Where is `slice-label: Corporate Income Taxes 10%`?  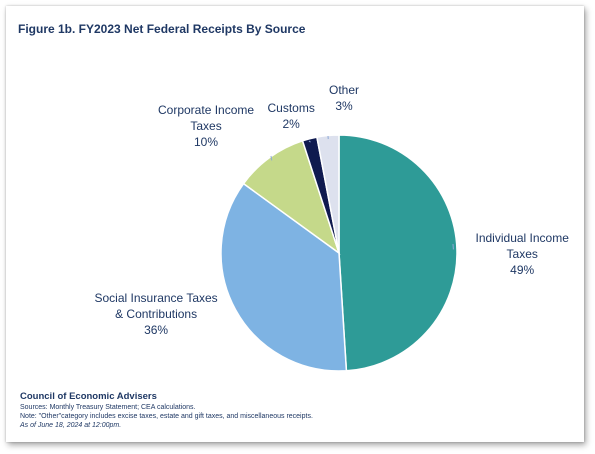
slice-label: Corporate Income Taxes 10% is located at coordinates (206, 126).